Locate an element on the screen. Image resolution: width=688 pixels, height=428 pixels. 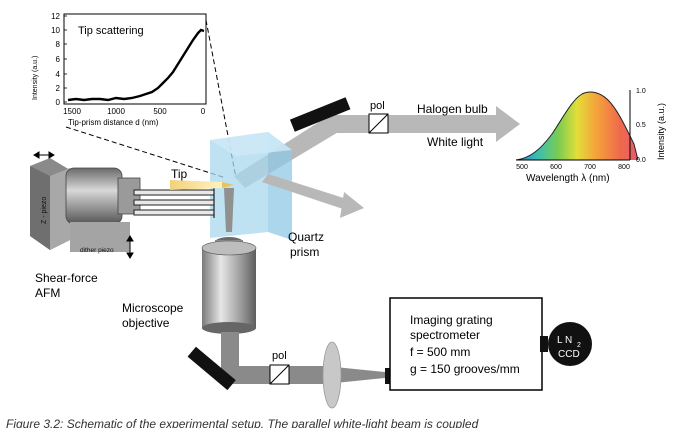
spectrum-xlabel: Wavelength λ (nm) is located at coordinates (568, 178).